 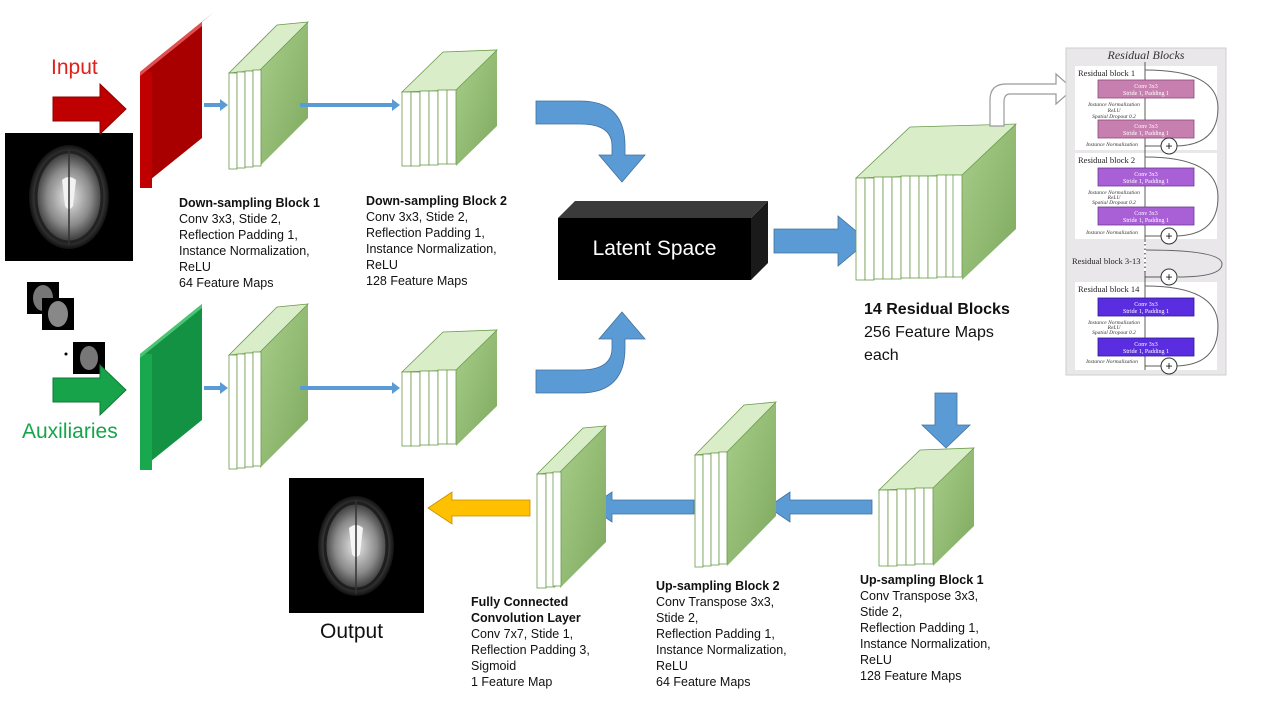 I want to click on fc-line: Conv 7x7, Stide 1,, so click(x=522, y=634).